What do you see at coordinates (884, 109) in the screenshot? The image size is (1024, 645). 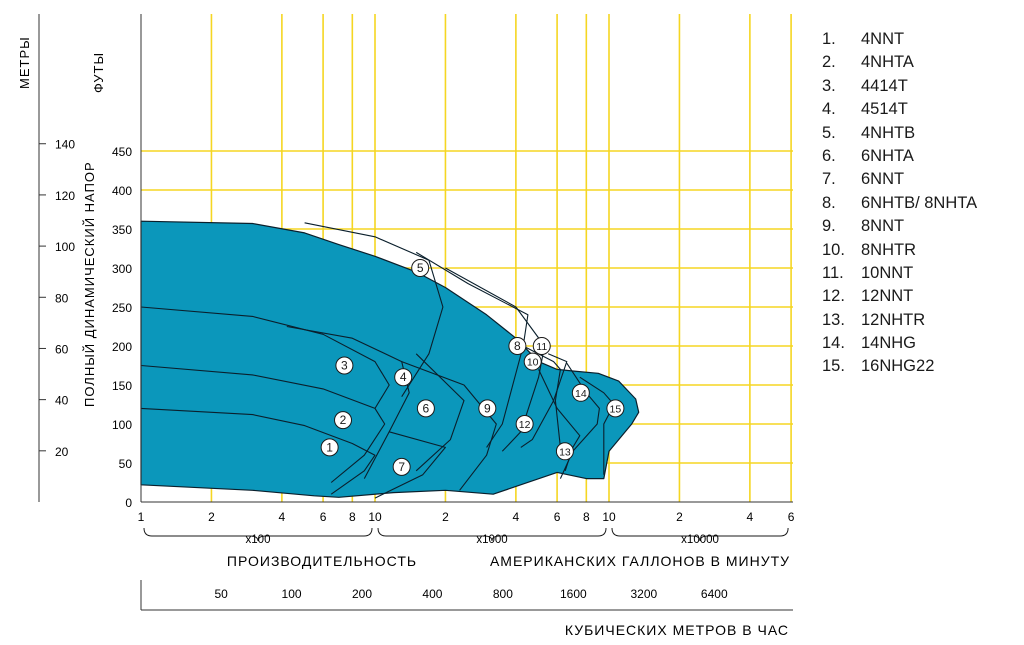 I see `legend-item-model: 4514T` at bounding box center [884, 109].